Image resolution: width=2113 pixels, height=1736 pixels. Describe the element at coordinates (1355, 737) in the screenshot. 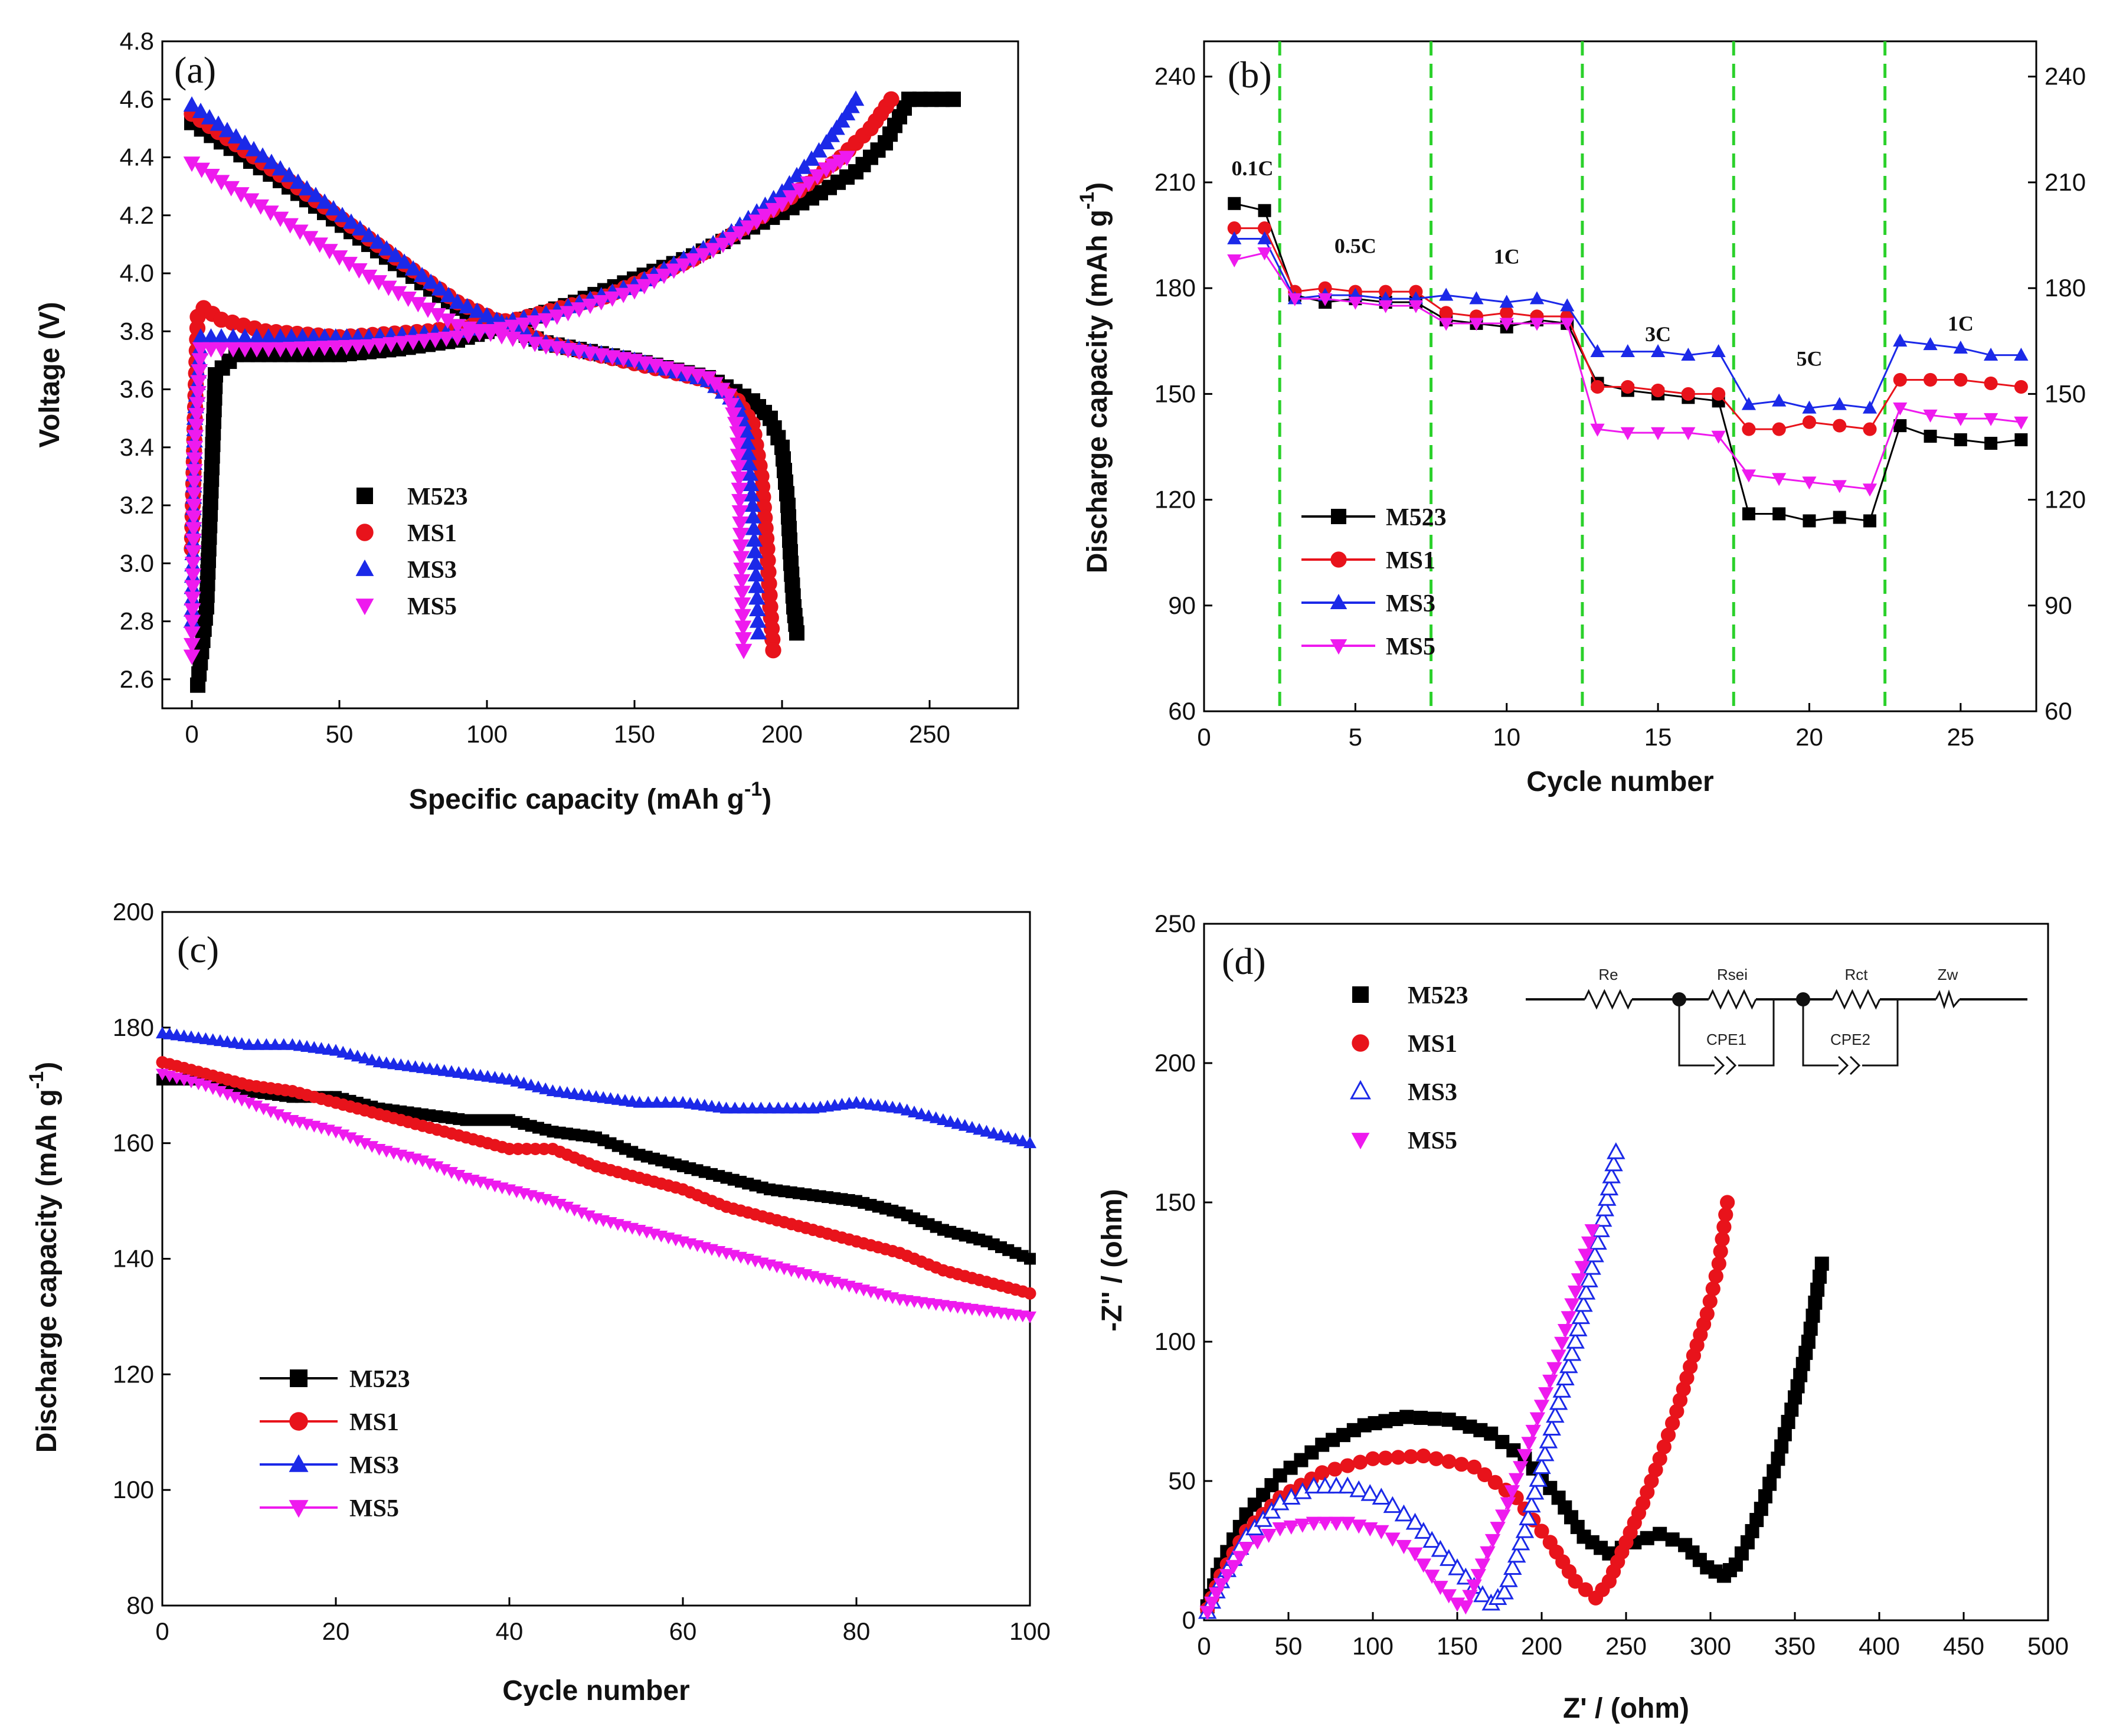

I see `x-tick-label: 5` at that location.